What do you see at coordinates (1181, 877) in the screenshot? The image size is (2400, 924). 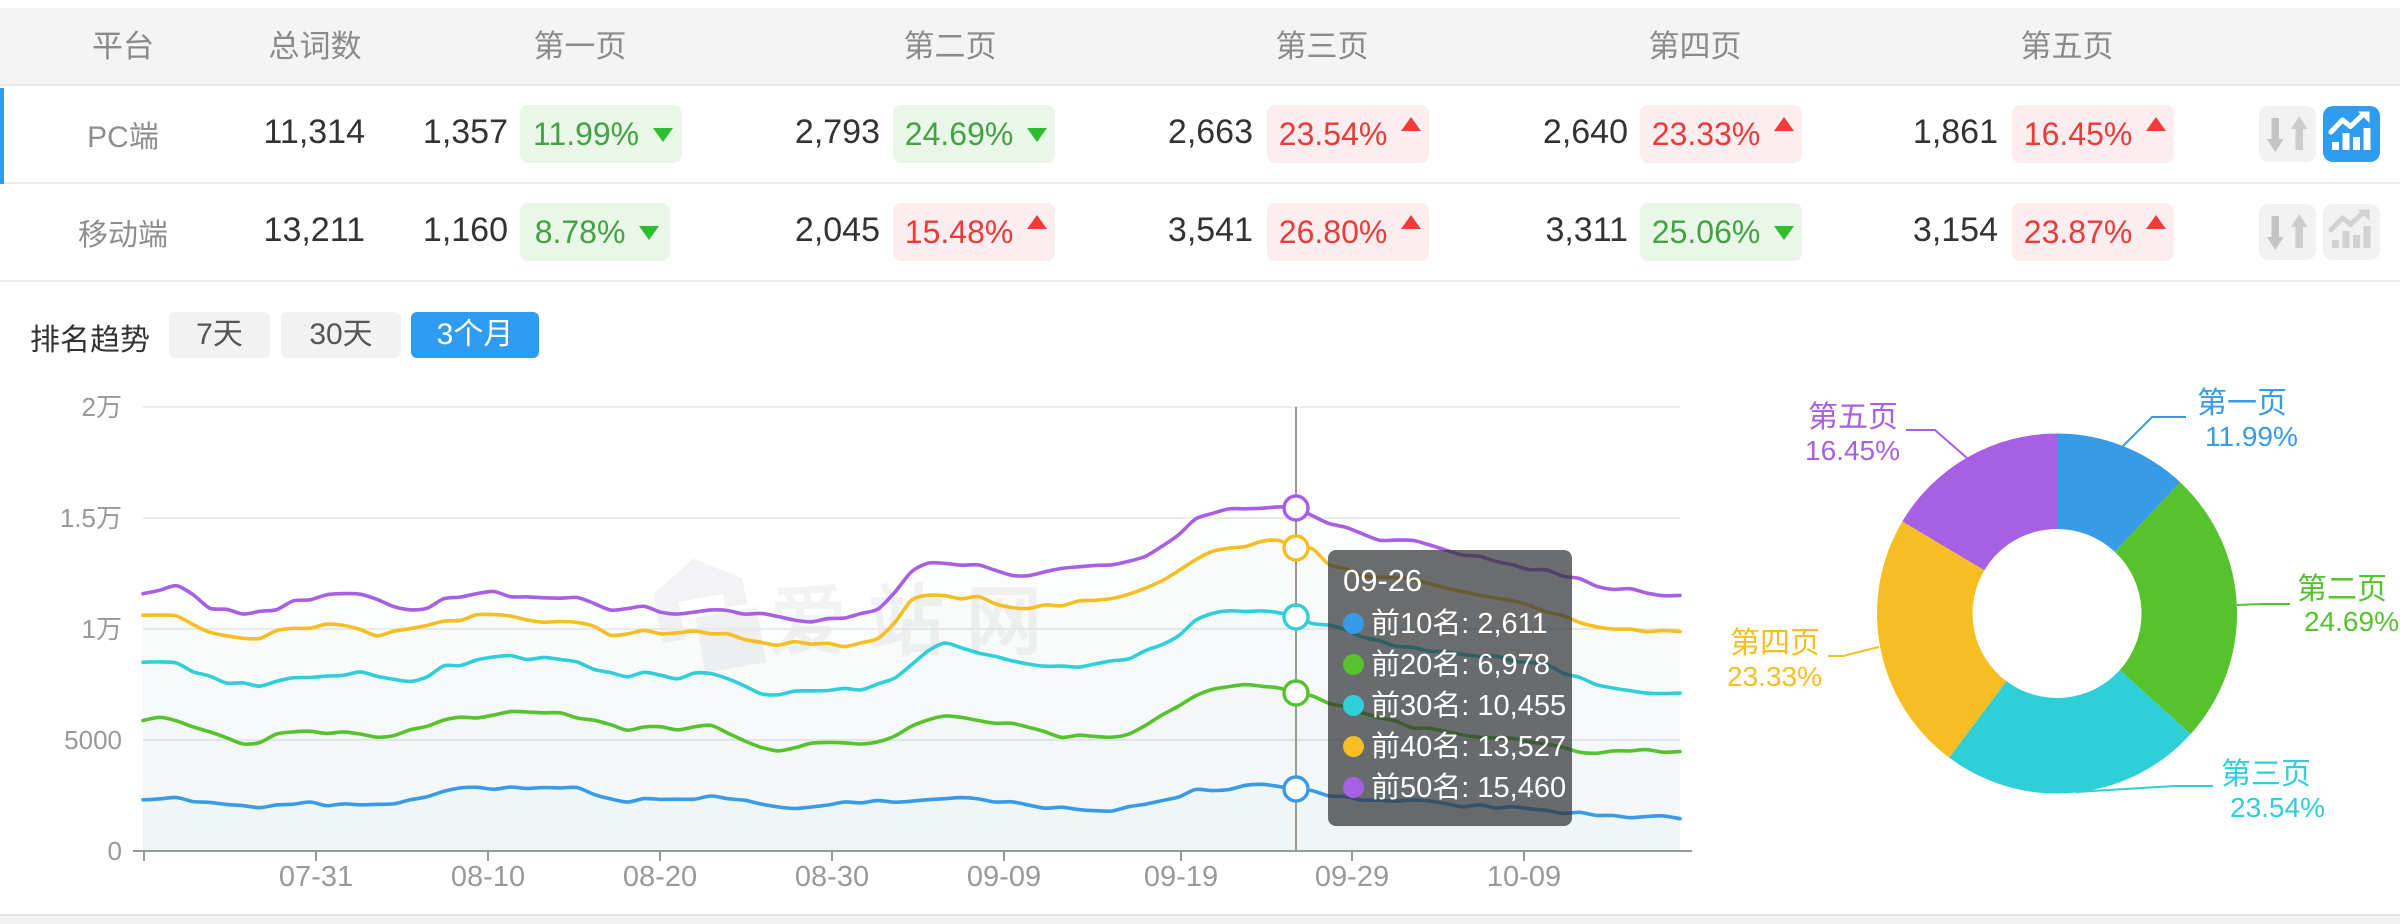 I see `svg-text: 09-19` at bounding box center [1181, 877].